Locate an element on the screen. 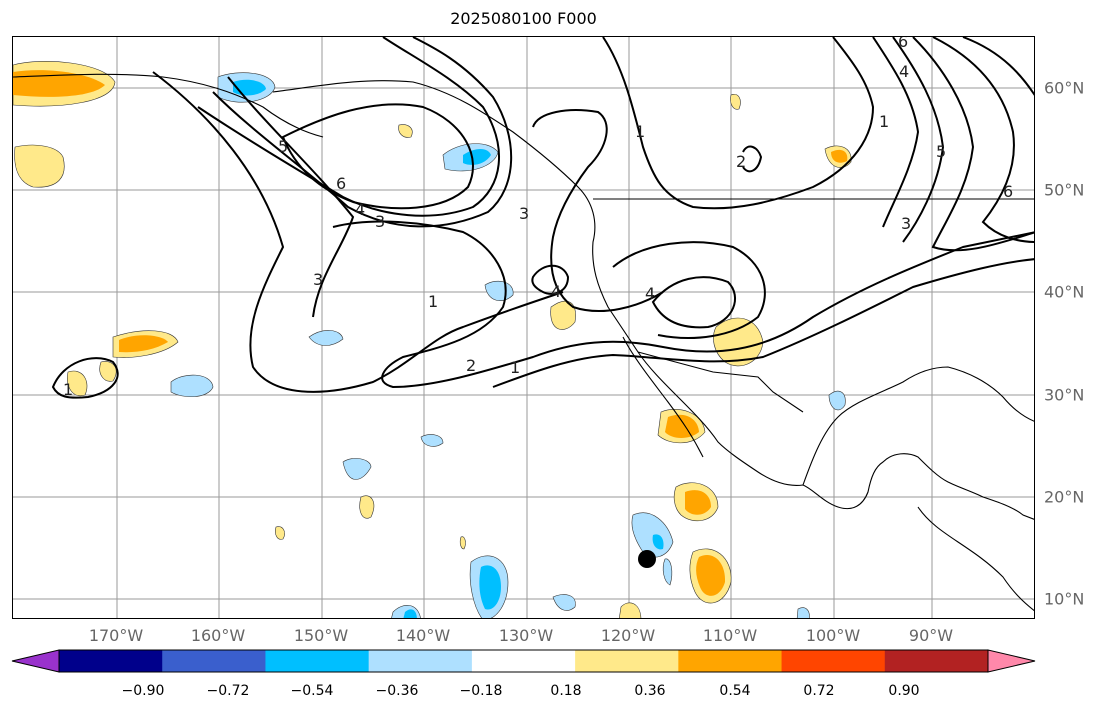  lat-label: 50°N is located at coordinates (1064, 190).